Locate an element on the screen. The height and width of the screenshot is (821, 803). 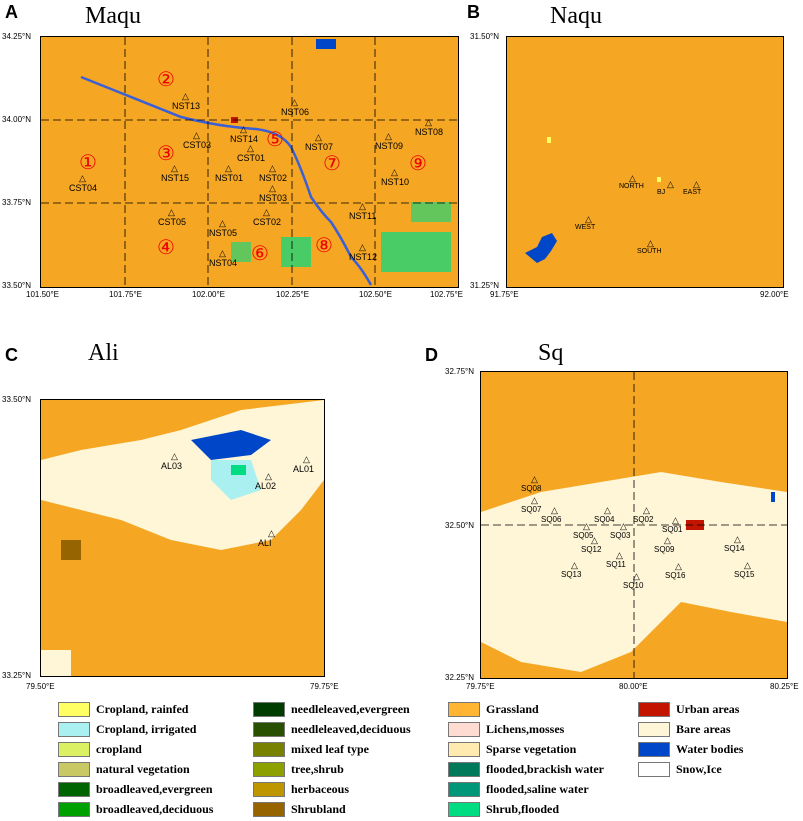
tick-label: 33.75°N is located at coordinates (16, 202).